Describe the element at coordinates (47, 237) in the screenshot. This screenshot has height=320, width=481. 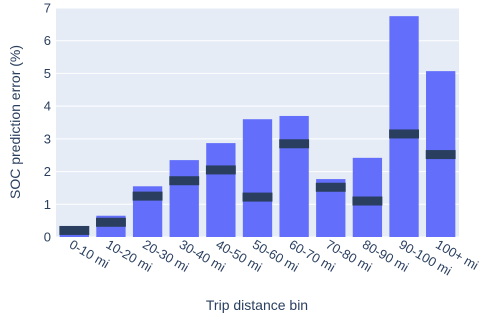
I see `y-tick-label: 0` at that location.